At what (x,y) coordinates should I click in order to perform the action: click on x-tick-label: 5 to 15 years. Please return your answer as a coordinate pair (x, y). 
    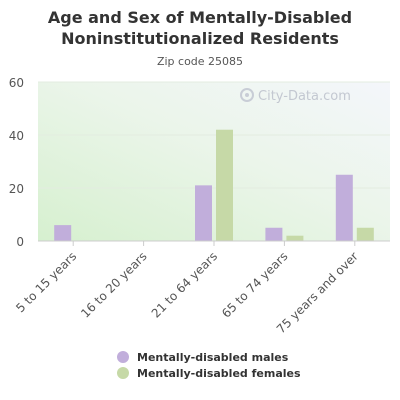
    Looking at the image, I should click on (46, 282).